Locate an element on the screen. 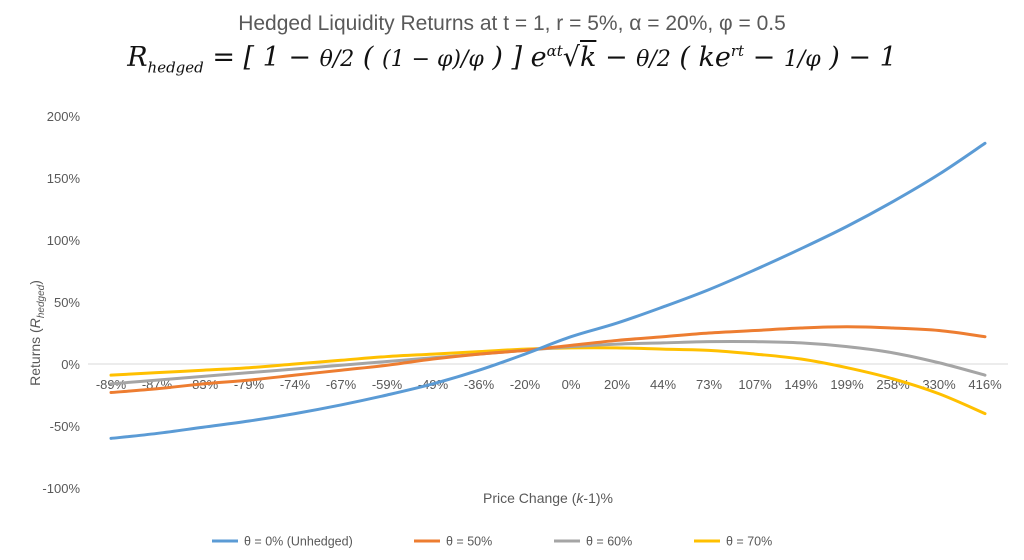 The width and height of the screenshot is (1024, 560). legend-label: θ = 50% is located at coordinates (469, 542).